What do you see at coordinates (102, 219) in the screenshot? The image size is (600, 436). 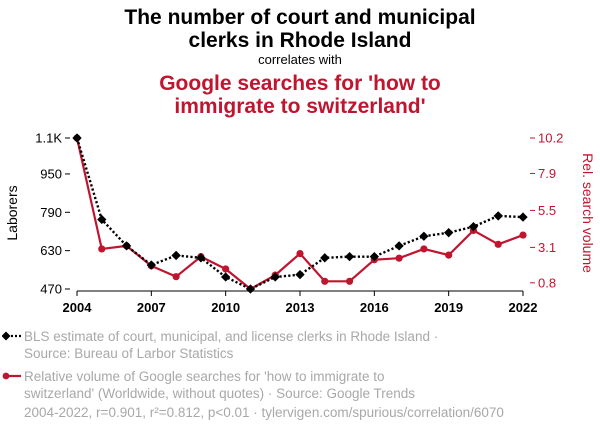 I see `clerks-point-2005` at bounding box center [102, 219].